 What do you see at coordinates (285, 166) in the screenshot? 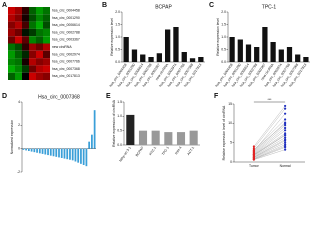
I see `x-tick-label: Normal` at bounding box center [285, 166].